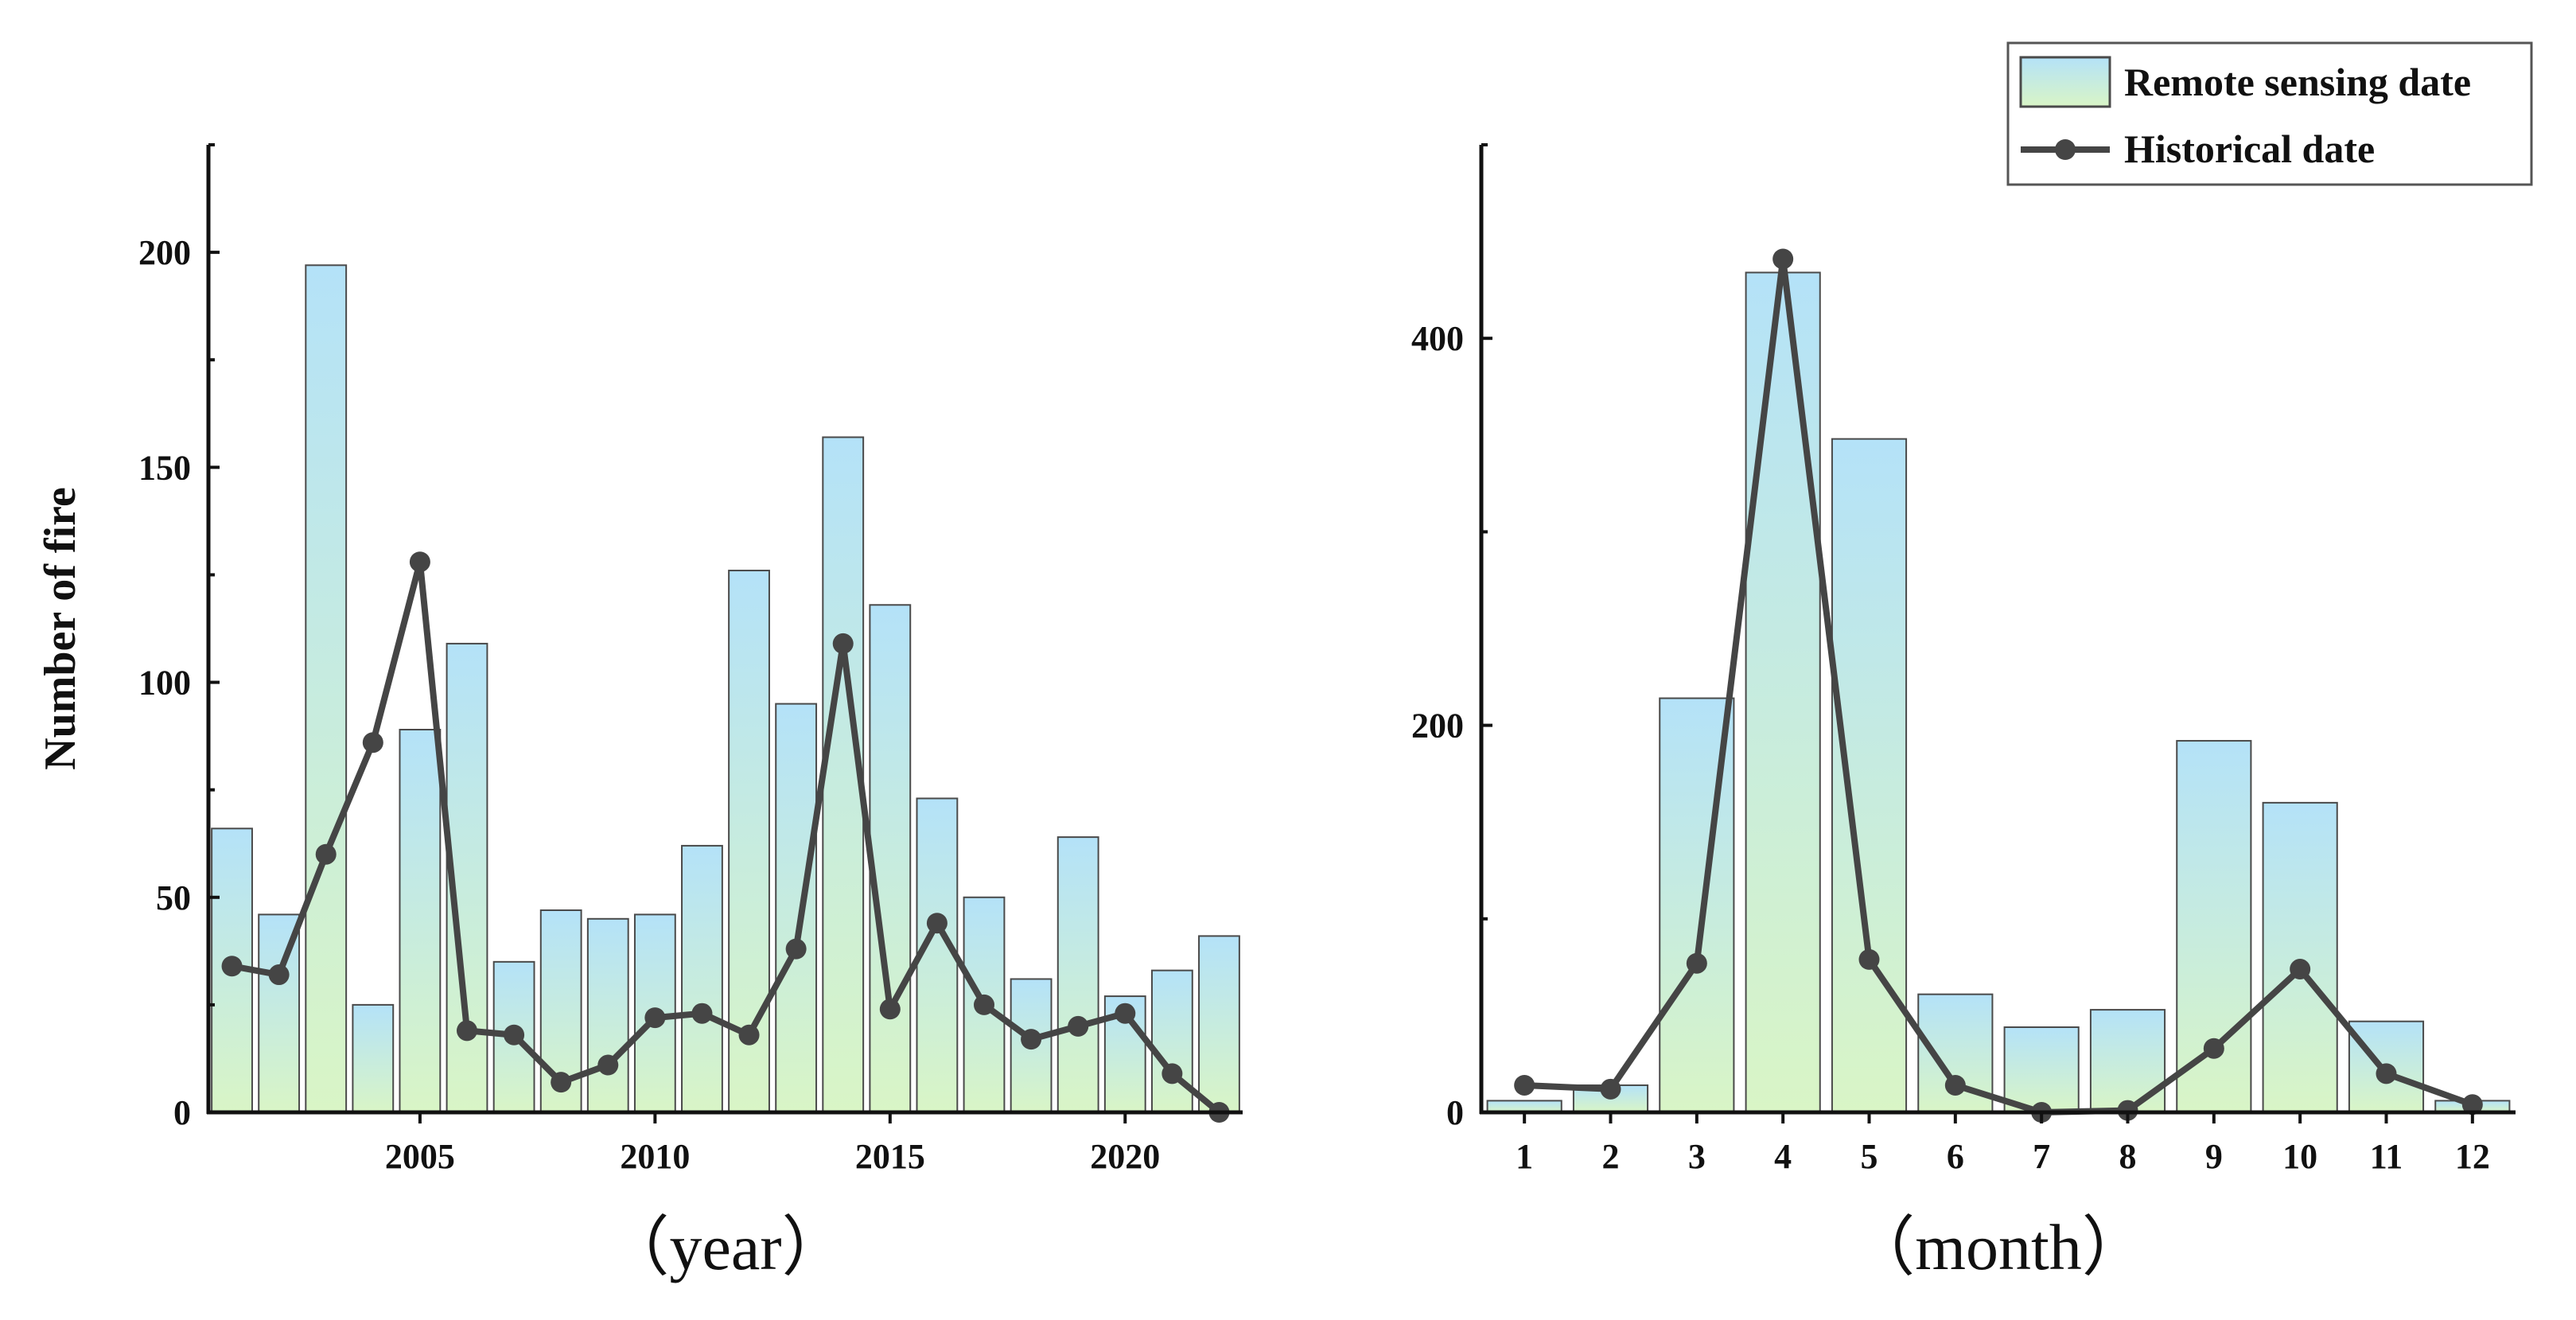 The image size is (2576, 1320). I want to click on year-bar-2011, so click(702, 979).